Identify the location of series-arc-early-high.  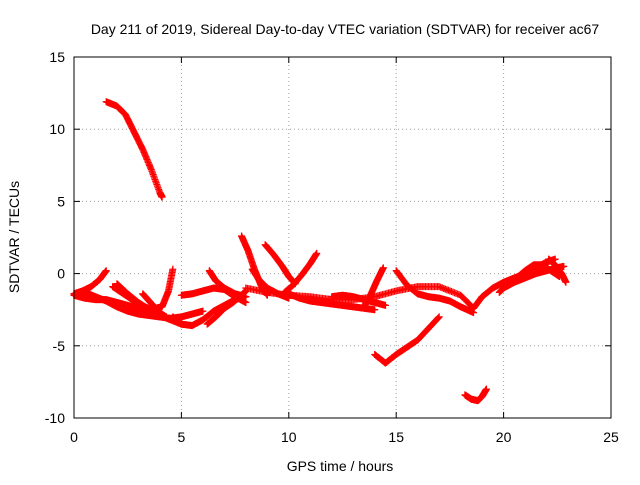
(134, 149).